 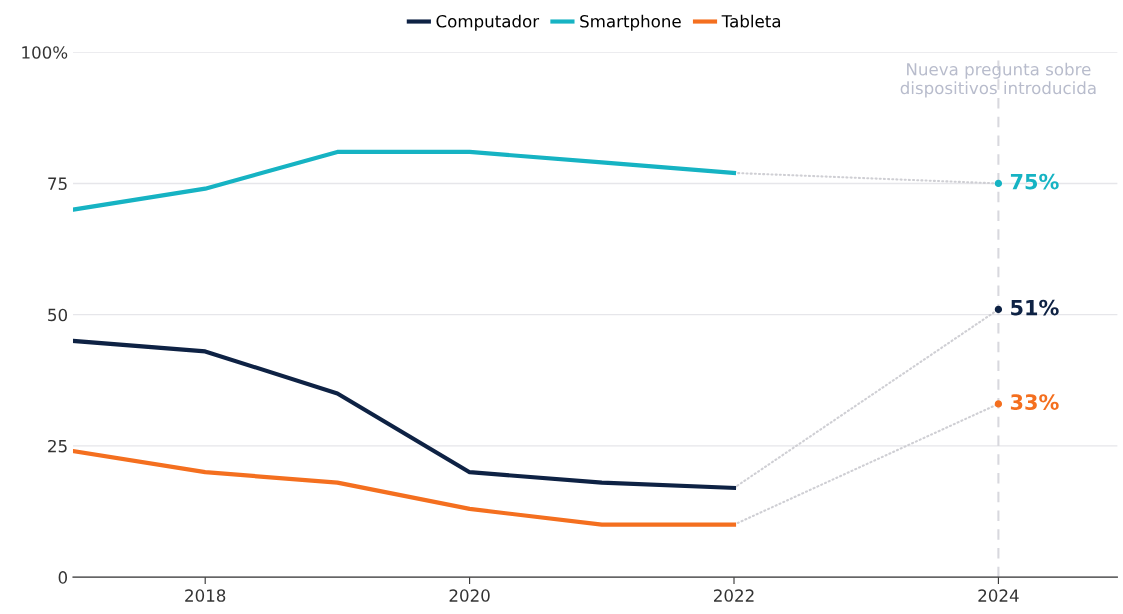 I want to click on x-tick-label: 2018, so click(x=205, y=595).